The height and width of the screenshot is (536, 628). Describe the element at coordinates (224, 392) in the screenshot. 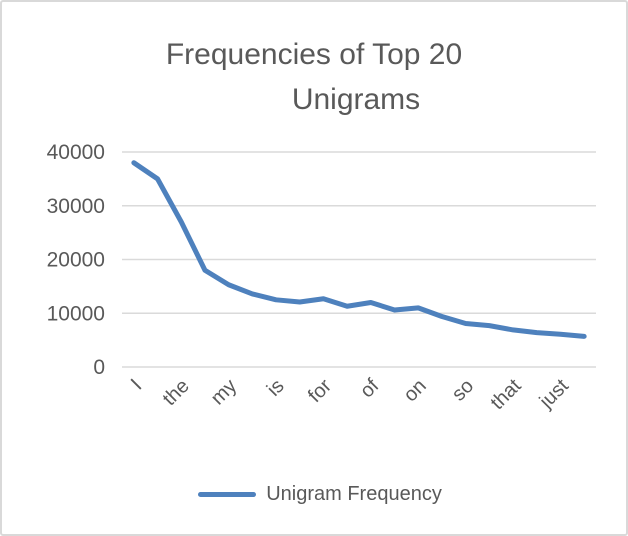

I see `x-axis-tick-label: my` at that location.